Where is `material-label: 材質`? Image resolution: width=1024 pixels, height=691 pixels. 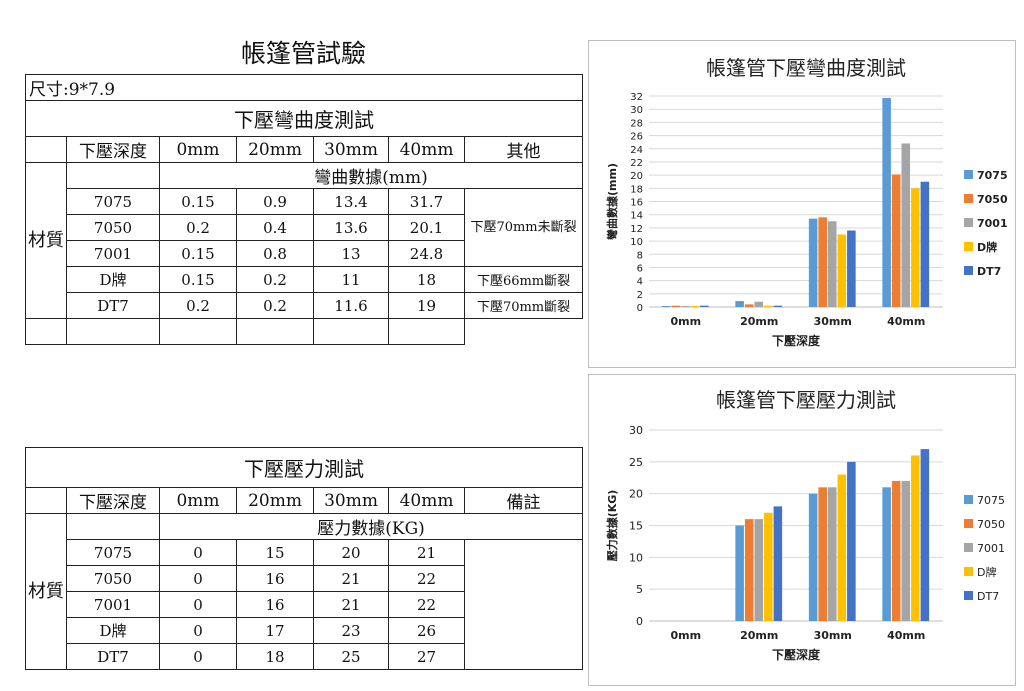
material-label: 材質 is located at coordinates (46, 240).